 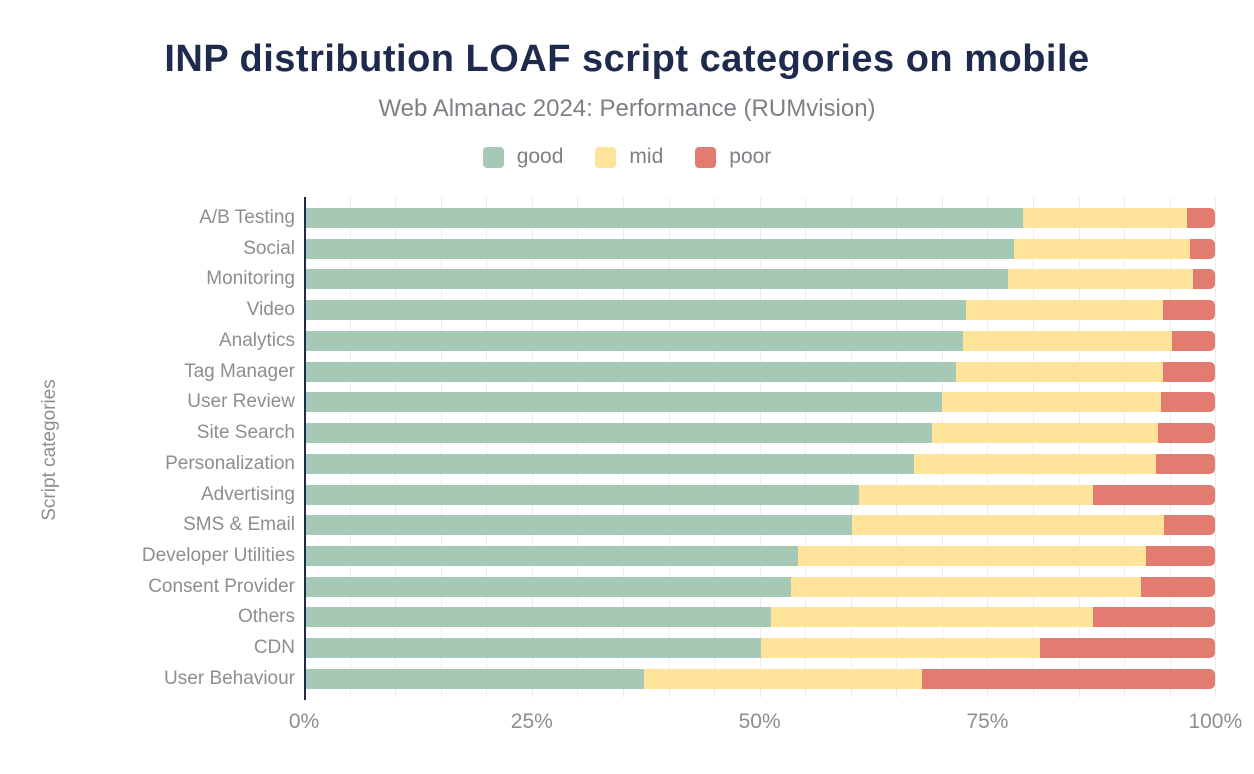 What do you see at coordinates (646, 156) in the screenshot?
I see `legend-label: mid` at bounding box center [646, 156].